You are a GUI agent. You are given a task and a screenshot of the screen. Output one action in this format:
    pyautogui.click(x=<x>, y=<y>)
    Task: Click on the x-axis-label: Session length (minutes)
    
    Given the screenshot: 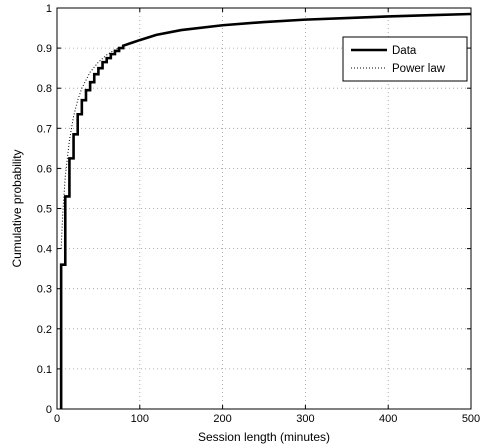 What is the action you would take?
    pyautogui.click(x=264, y=437)
    